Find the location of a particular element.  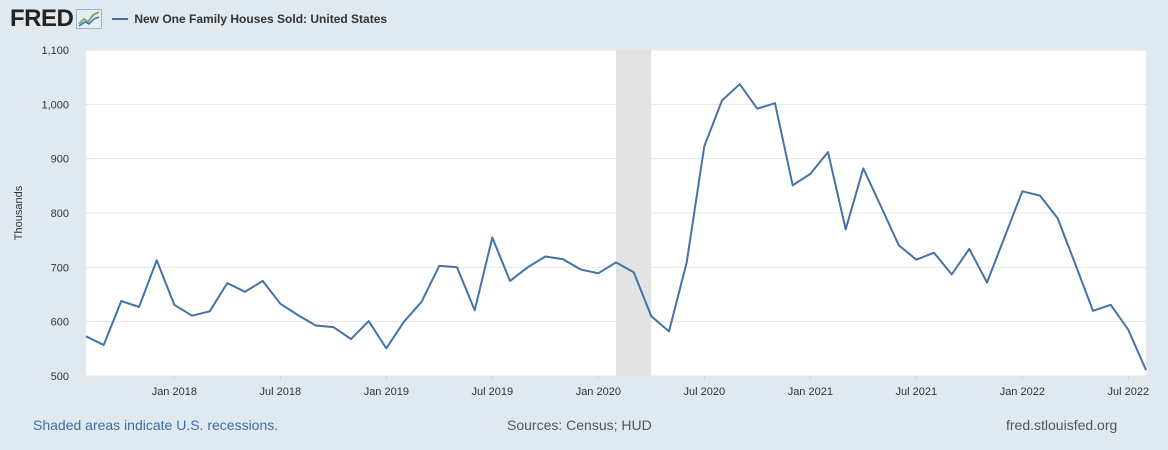

site-url: fred.stlouisfed.org is located at coordinates (1062, 425).